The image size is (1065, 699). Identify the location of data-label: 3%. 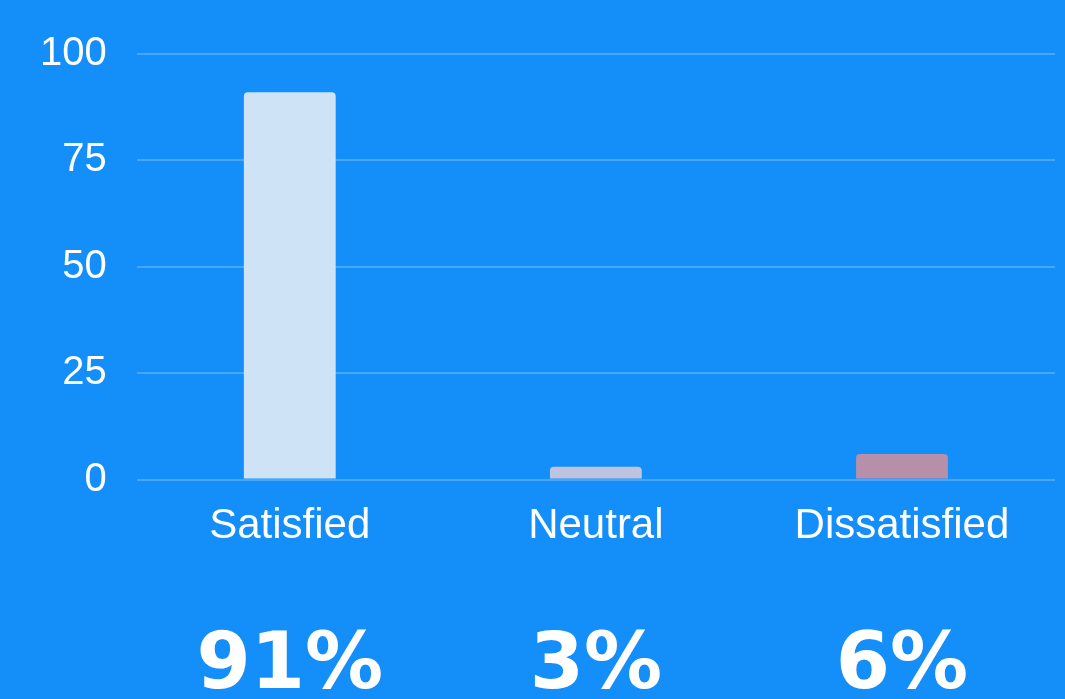
(596, 657).